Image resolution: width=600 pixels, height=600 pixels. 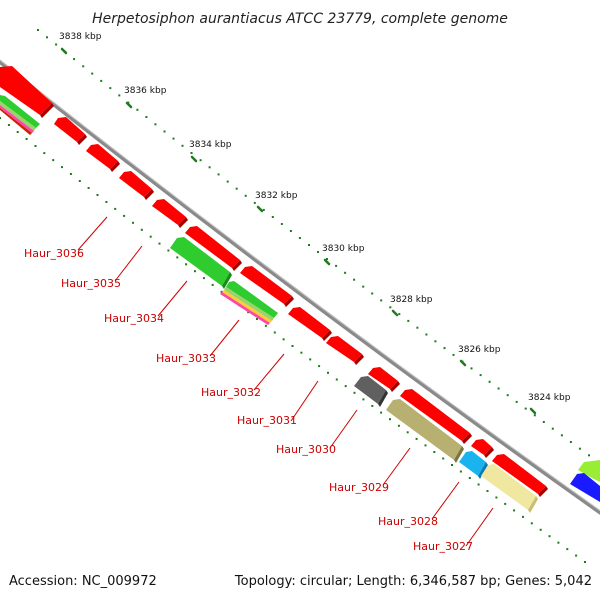 What do you see at coordinates (145, 91) in the screenshot?
I see `tick-label-3836: 3836 kbp` at bounding box center [145, 91].